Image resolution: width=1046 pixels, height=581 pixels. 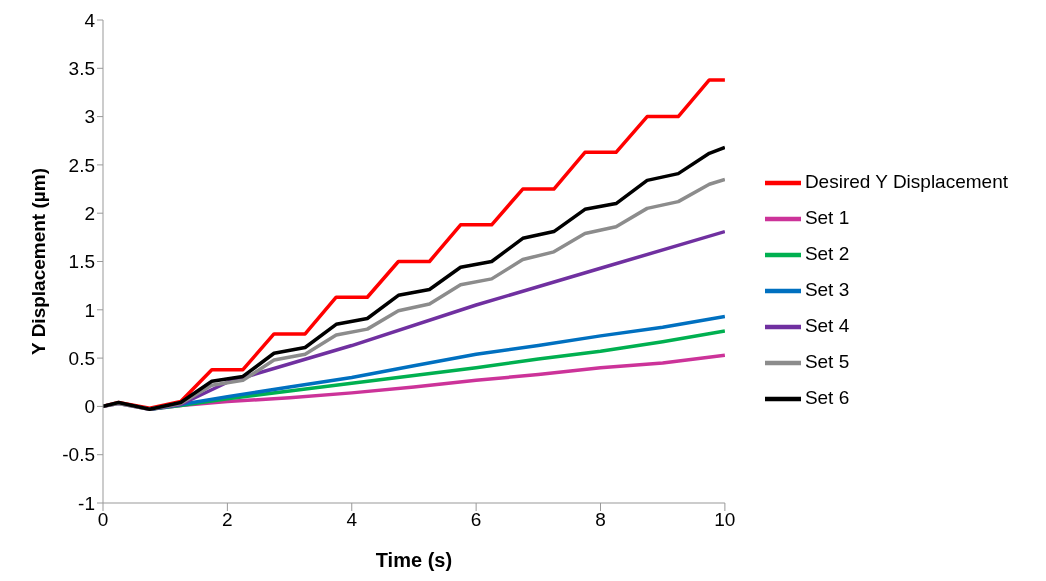 What do you see at coordinates (352, 520) in the screenshot?
I see `x-tick-label: 4` at bounding box center [352, 520].